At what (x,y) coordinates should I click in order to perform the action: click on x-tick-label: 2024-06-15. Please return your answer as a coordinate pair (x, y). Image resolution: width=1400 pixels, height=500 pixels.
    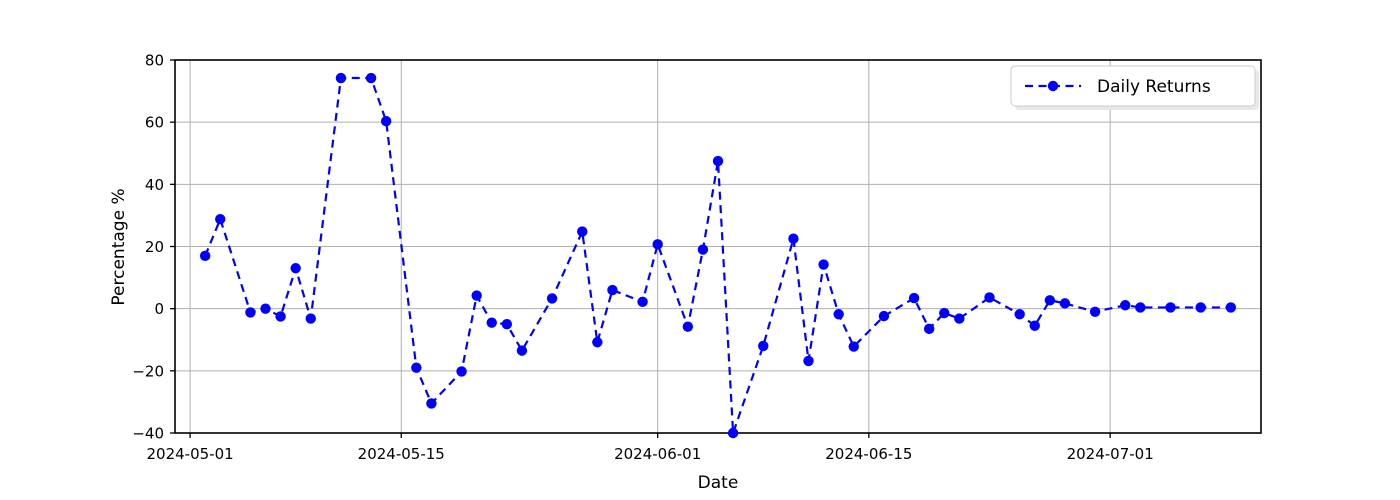
    Looking at the image, I should click on (868, 454).